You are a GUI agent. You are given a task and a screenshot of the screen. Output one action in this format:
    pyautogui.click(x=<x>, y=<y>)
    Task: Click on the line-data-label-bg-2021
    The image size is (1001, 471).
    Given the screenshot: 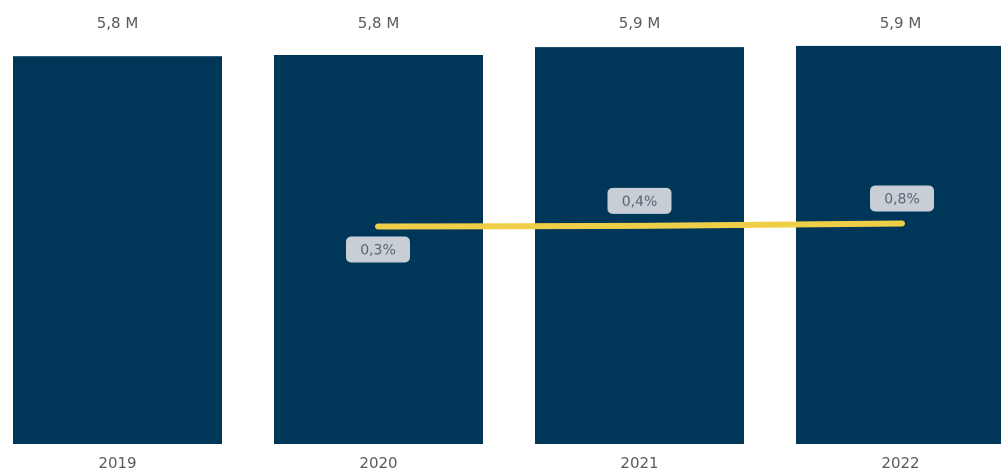 What is the action you would take?
    pyautogui.click(x=639, y=200)
    